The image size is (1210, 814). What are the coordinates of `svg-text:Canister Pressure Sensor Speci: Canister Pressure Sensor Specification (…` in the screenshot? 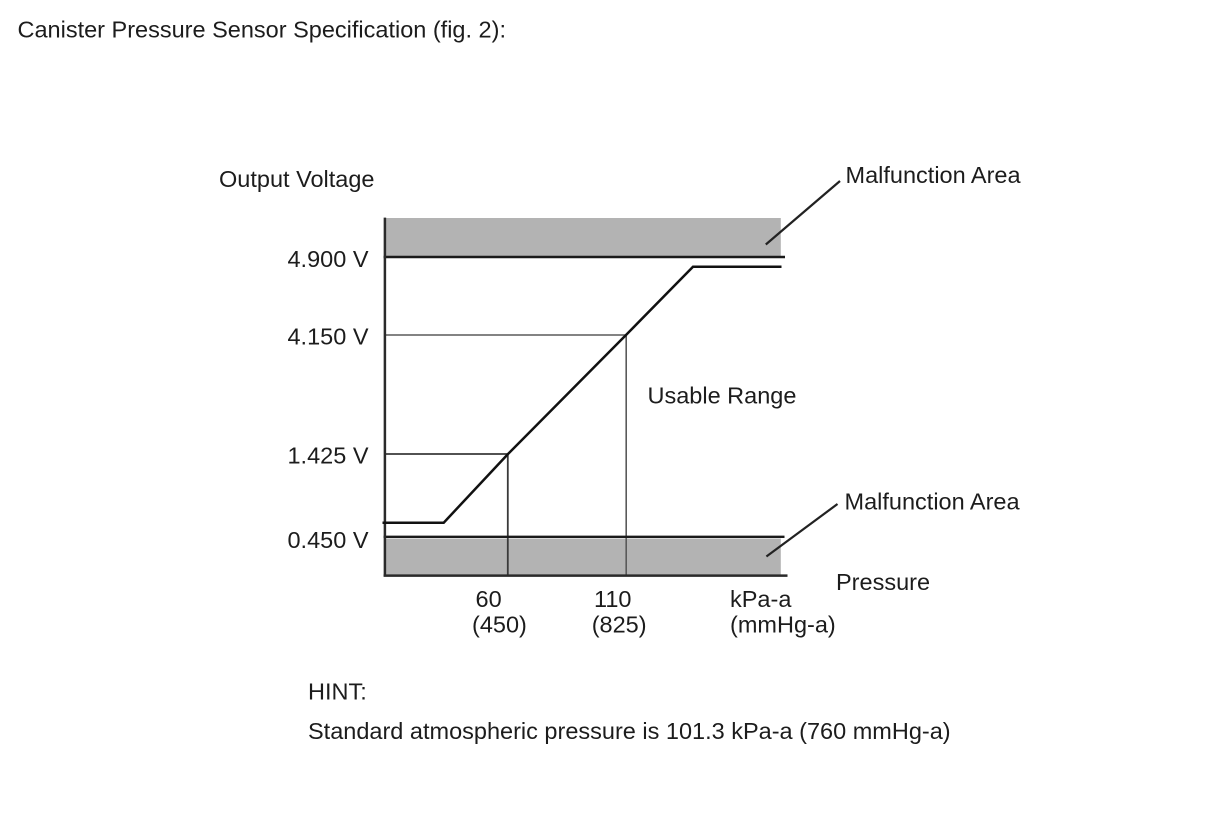 It's located at (262, 30).